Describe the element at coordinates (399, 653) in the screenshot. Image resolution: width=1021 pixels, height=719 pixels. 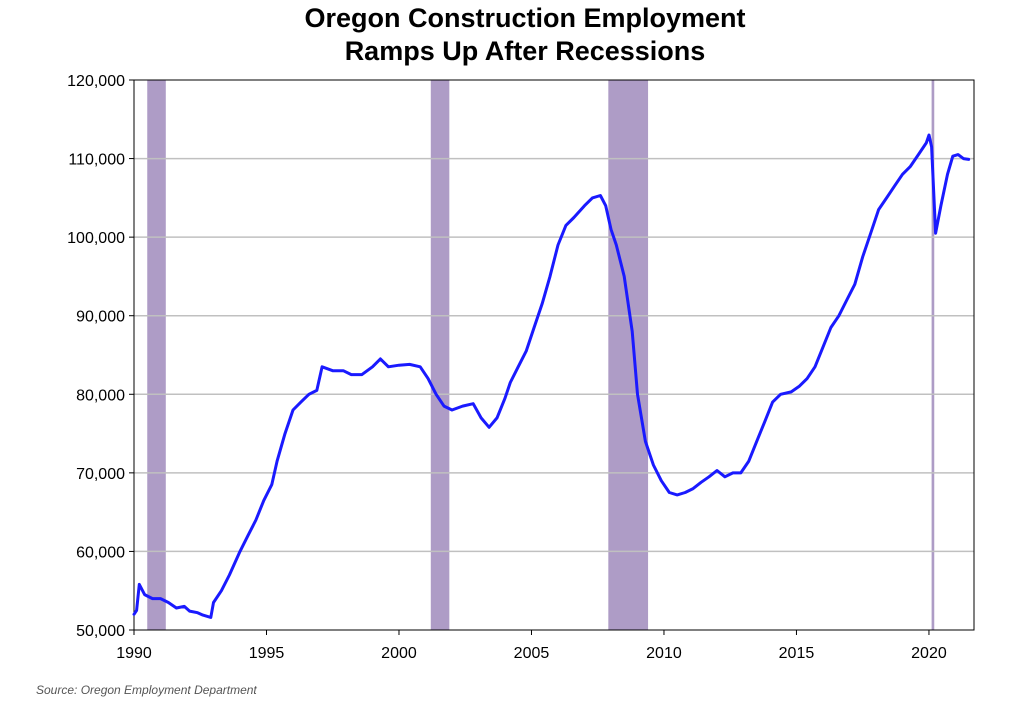
I see `x-tick-label-2: 2000` at that location.